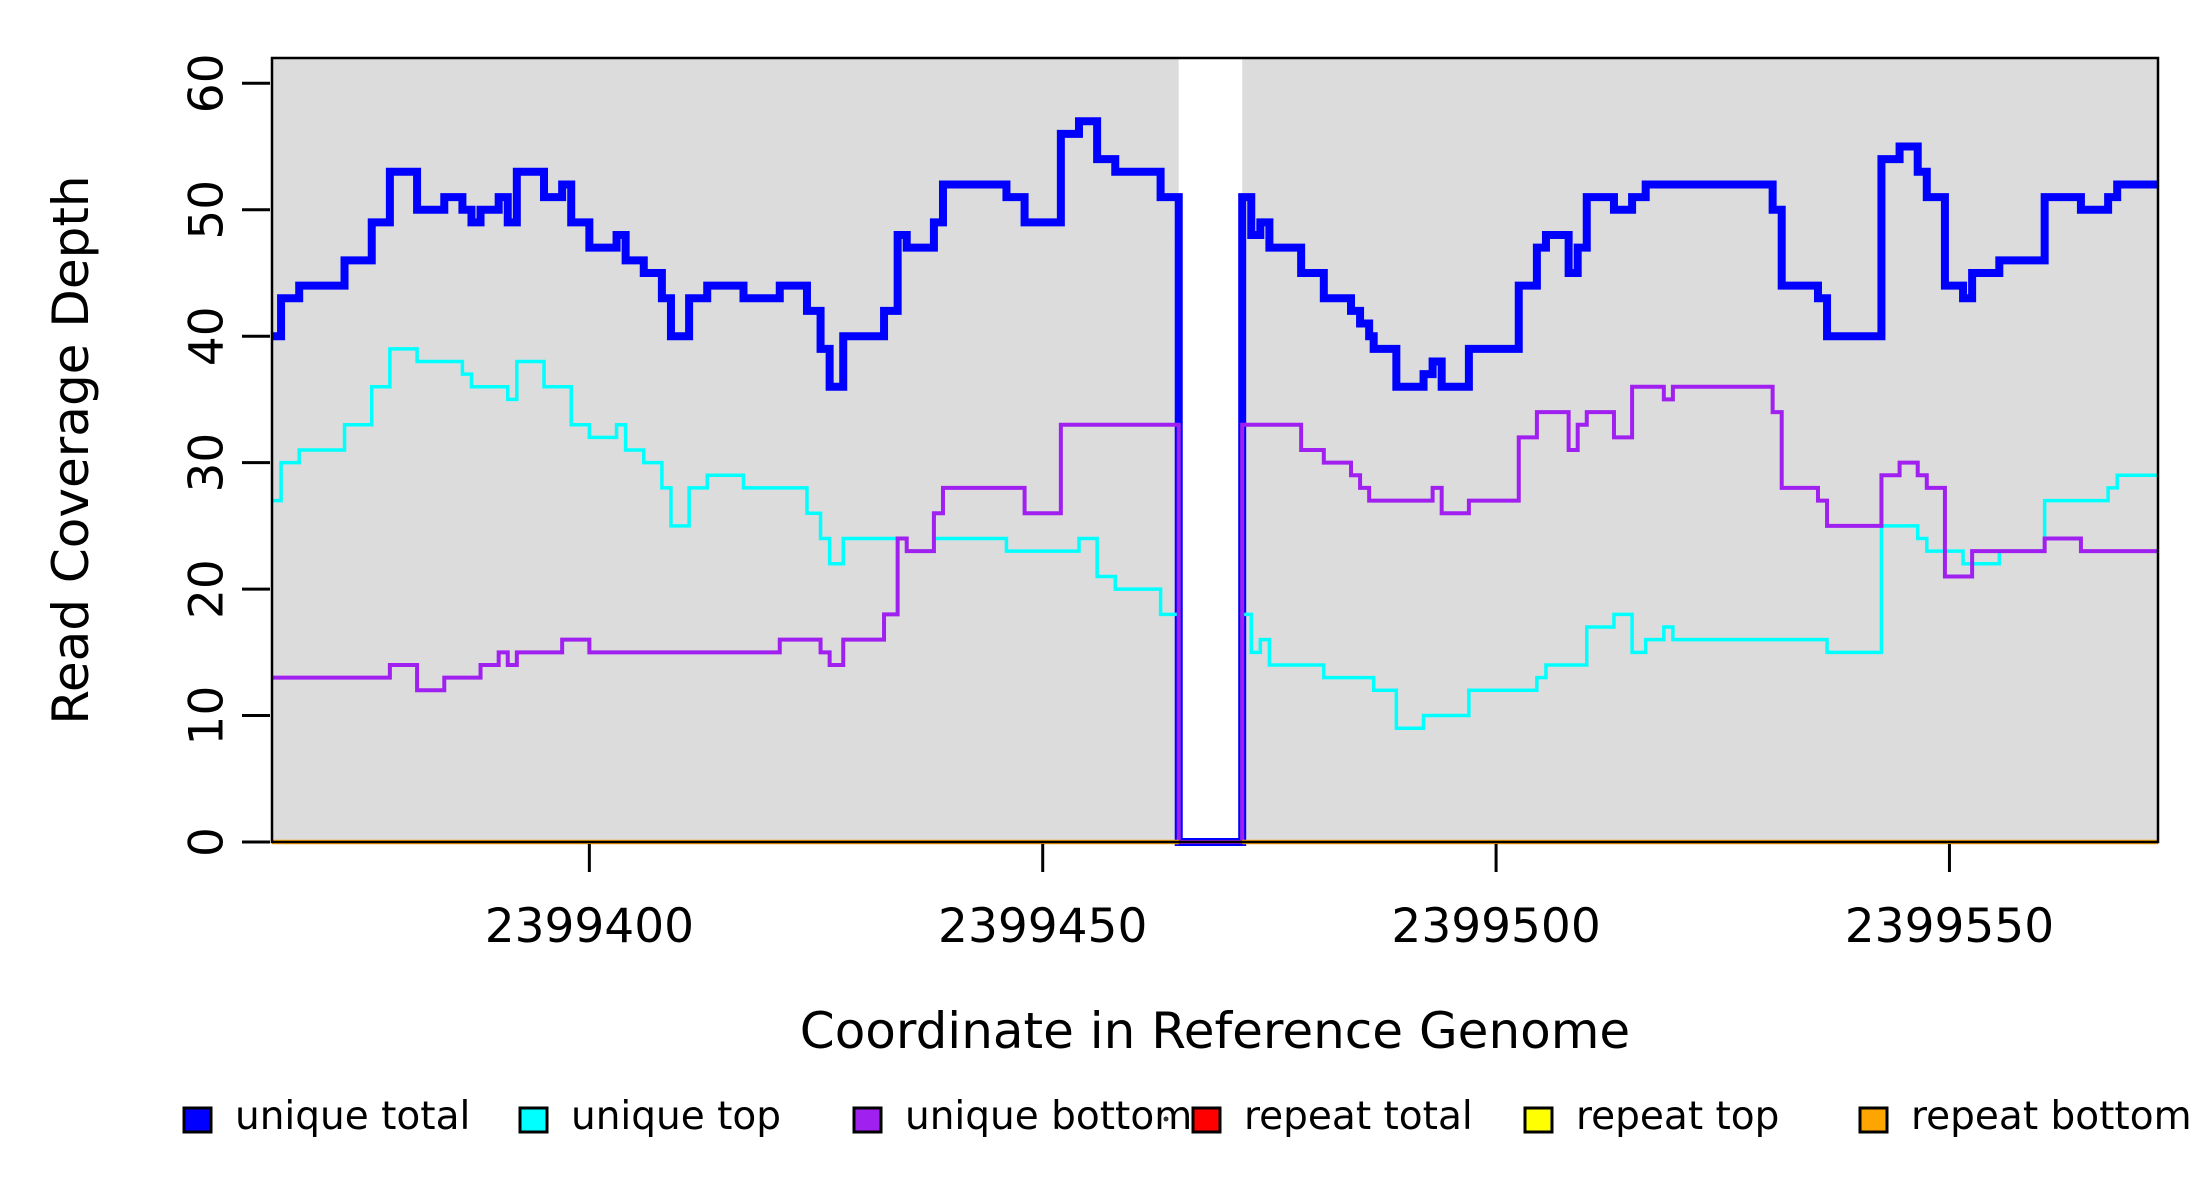 The height and width of the screenshot is (1200, 2200). Describe the element at coordinates (207, 83) in the screenshot. I see `y-tick-label: 60` at that location.